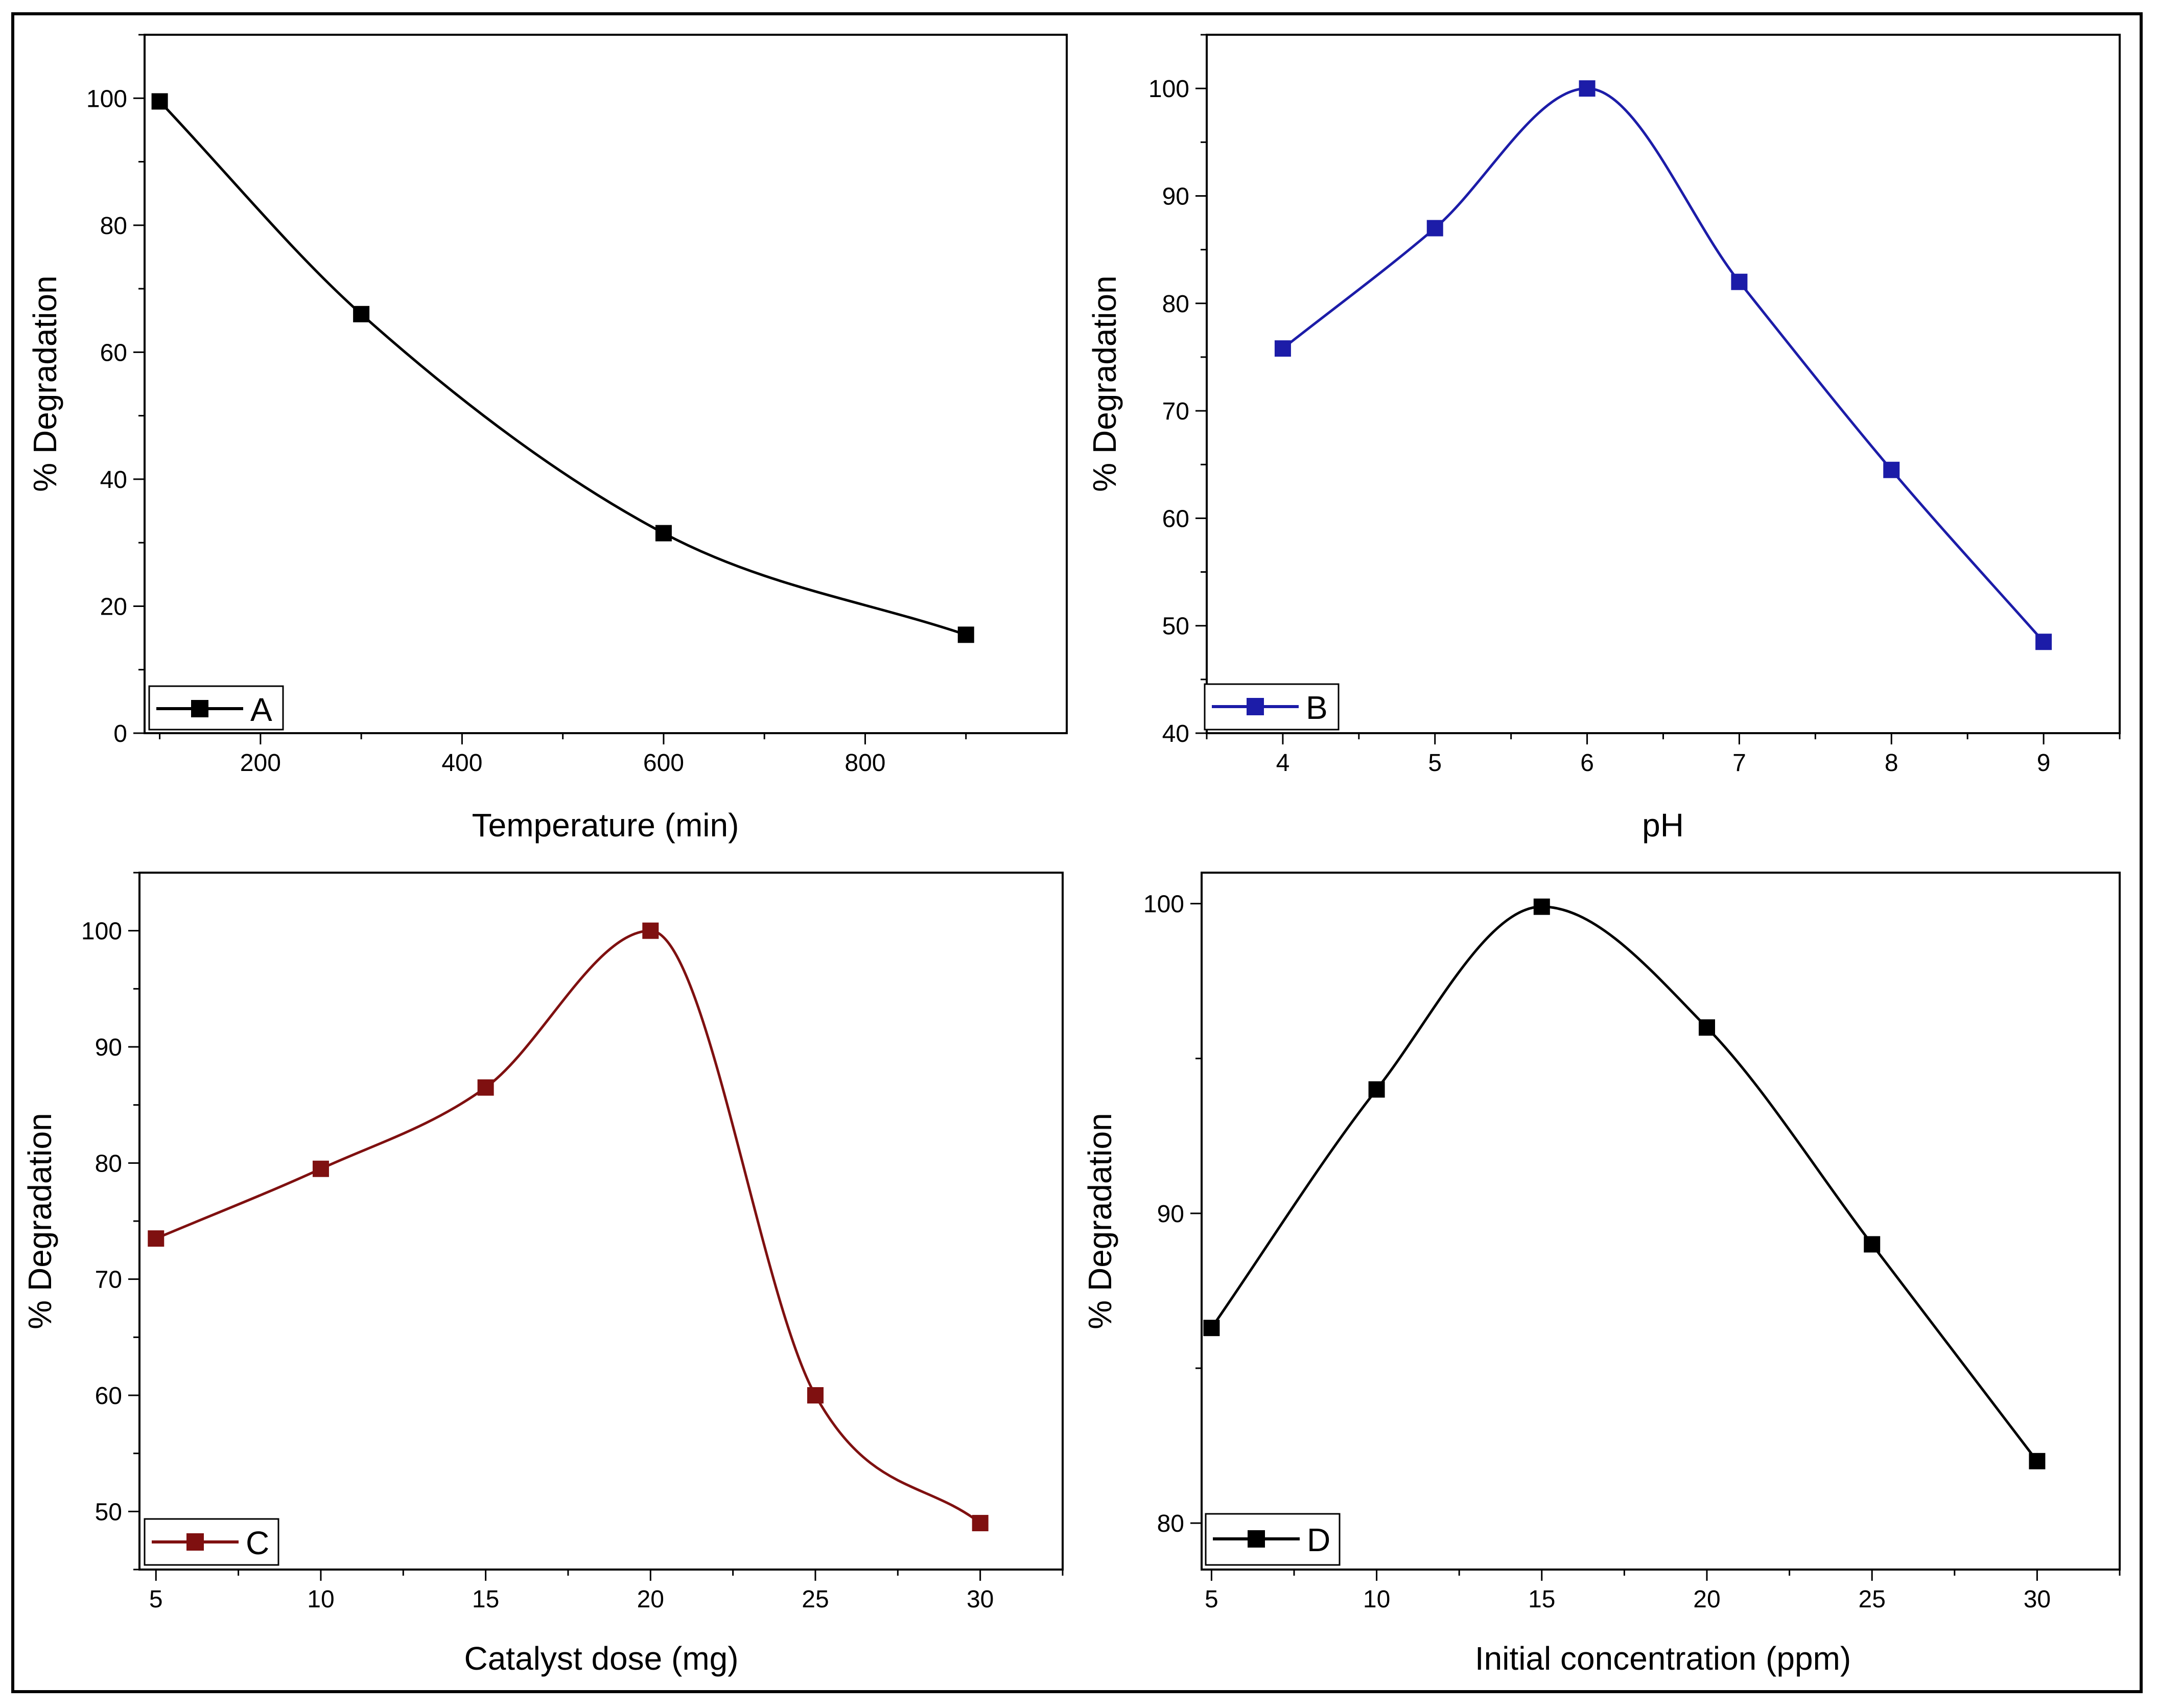 The image size is (2158, 1708). What do you see at coordinates (1587, 763) in the screenshot?
I see `panel-b-x-tick-label: 6` at bounding box center [1587, 763].